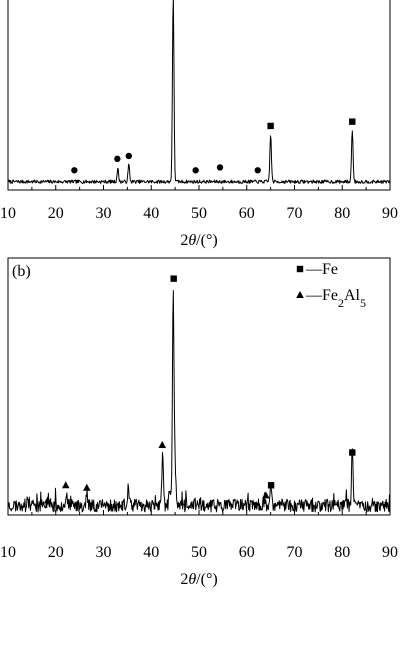  Describe the element at coordinates (335, 298) in the screenshot. I see `legend-label: —Fe2Al5` at that location.